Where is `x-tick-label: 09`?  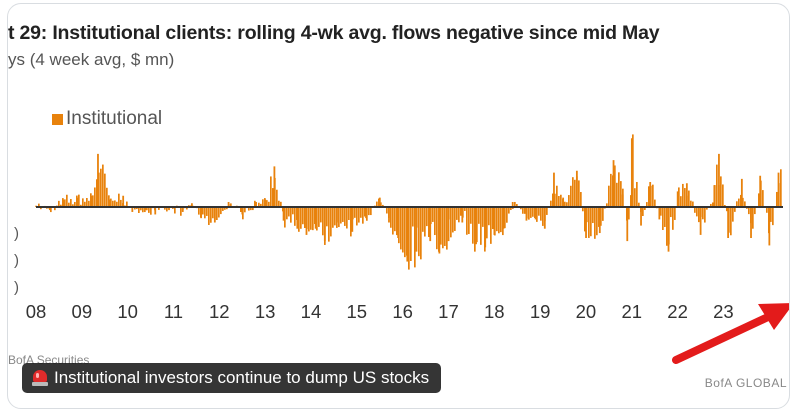 x-tick-label: 09 is located at coordinates (82, 311).